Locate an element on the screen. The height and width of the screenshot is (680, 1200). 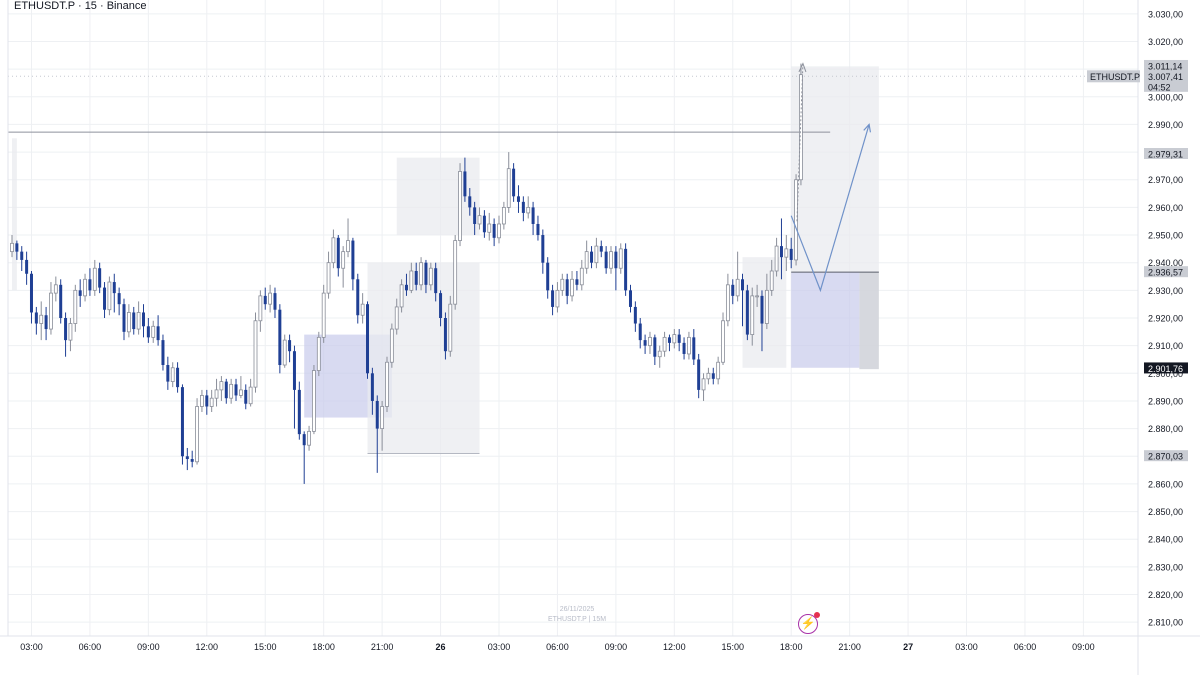
zone-purple is located at coordinates (825, 320).